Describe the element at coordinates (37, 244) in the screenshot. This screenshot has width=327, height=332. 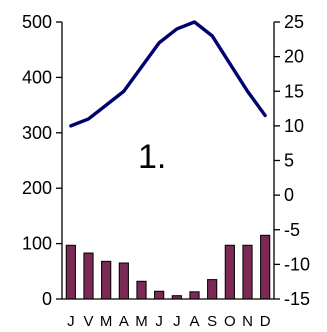
I see `left-axis-tick-label: 100` at that location.